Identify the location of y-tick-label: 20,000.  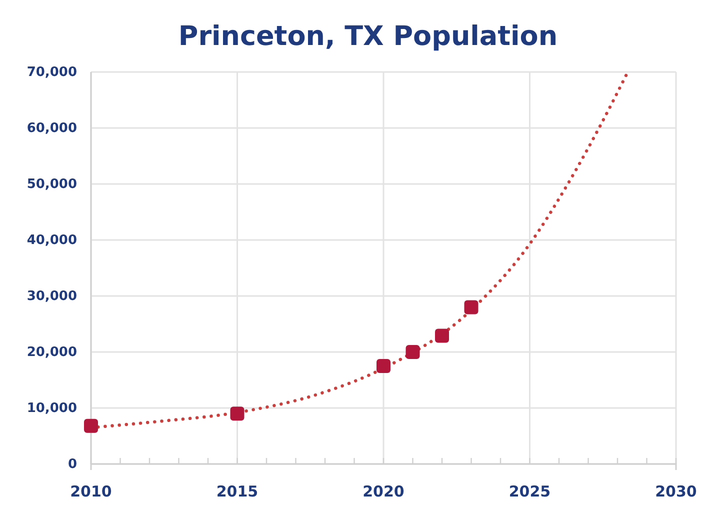
(51, 352).